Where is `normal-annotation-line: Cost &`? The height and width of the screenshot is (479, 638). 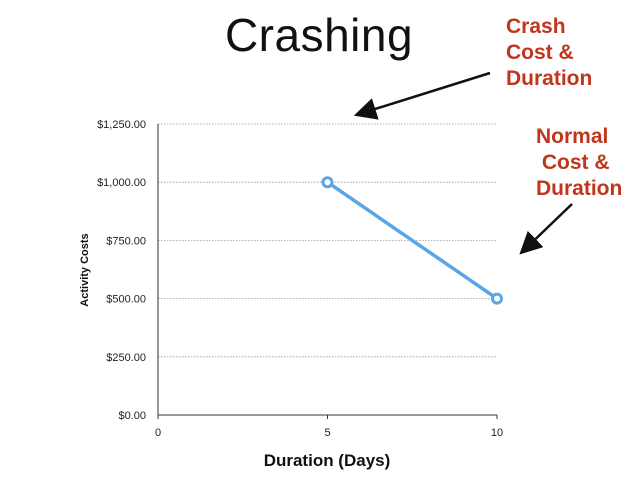 normal-annotation-line: Cost & is located at coordinates (573, 162).